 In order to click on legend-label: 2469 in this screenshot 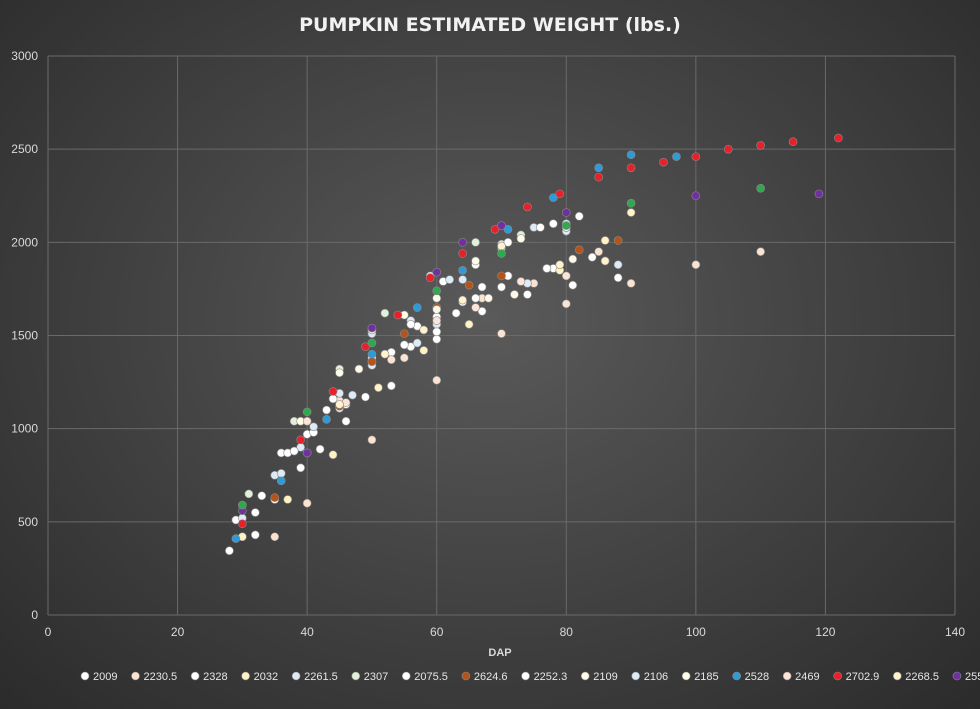, I will do `click(807, 677)`.